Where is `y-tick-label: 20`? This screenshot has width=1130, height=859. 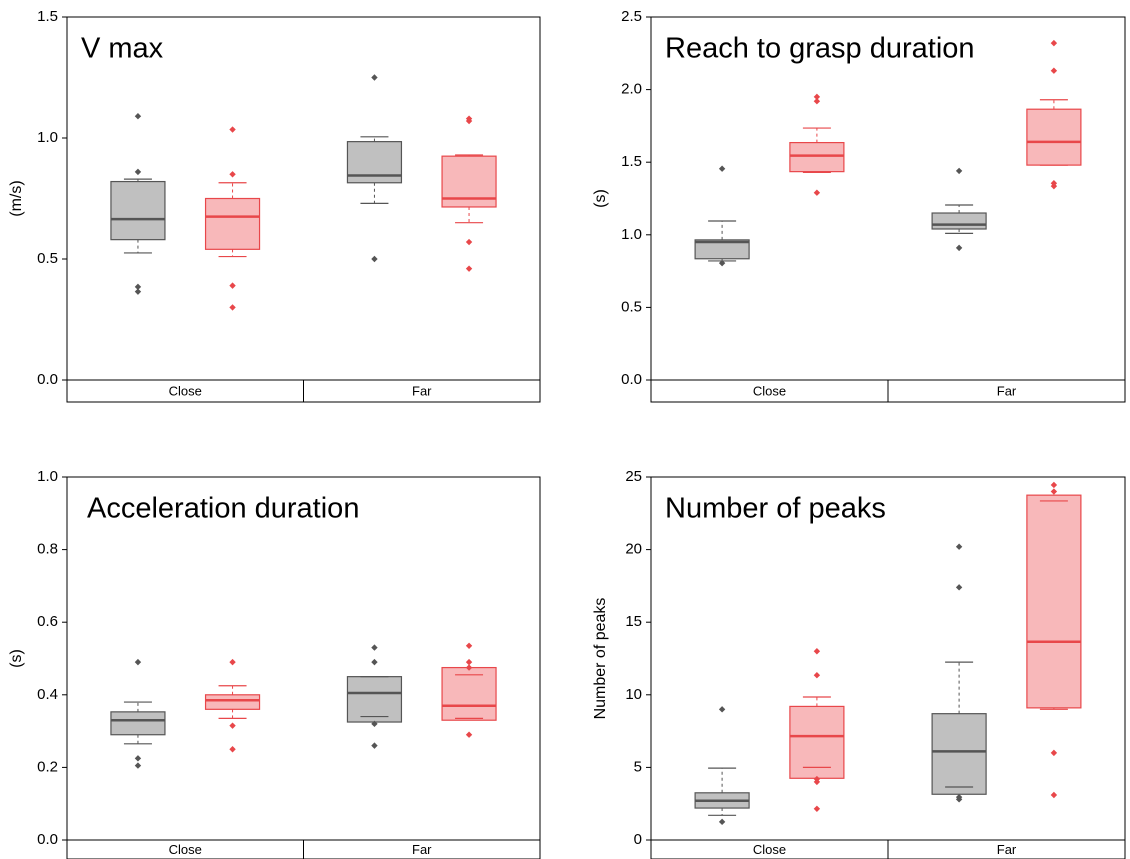 y-tick-label: 20 is located at coordinates (633, 549).